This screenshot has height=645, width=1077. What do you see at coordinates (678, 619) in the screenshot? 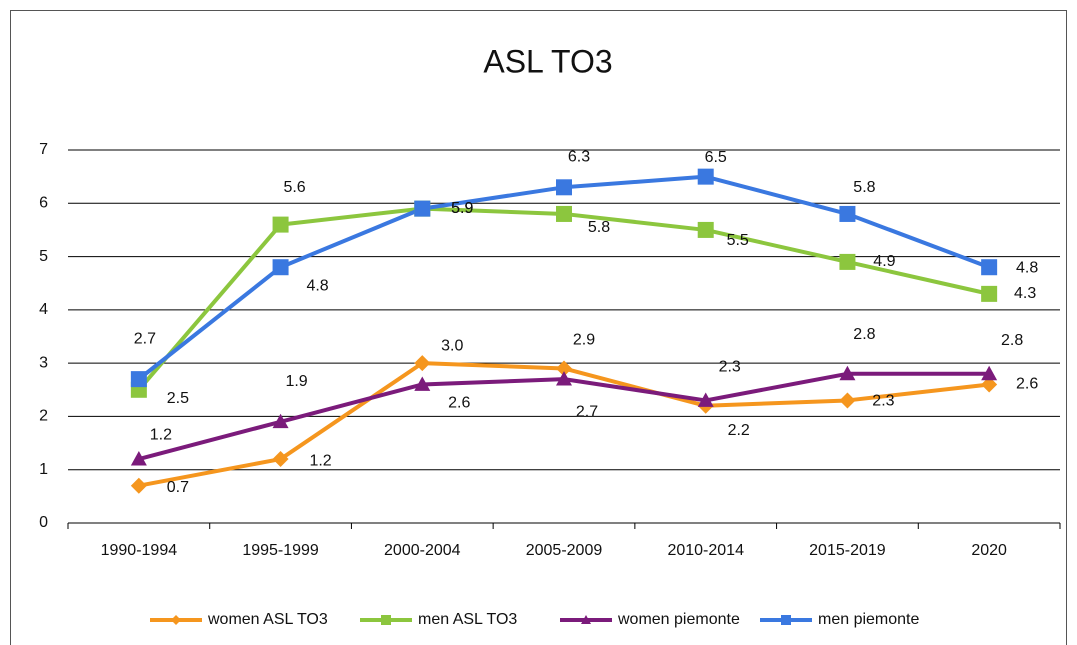
I see `legend-label: women piemonte` at bounding box center [678, 619].